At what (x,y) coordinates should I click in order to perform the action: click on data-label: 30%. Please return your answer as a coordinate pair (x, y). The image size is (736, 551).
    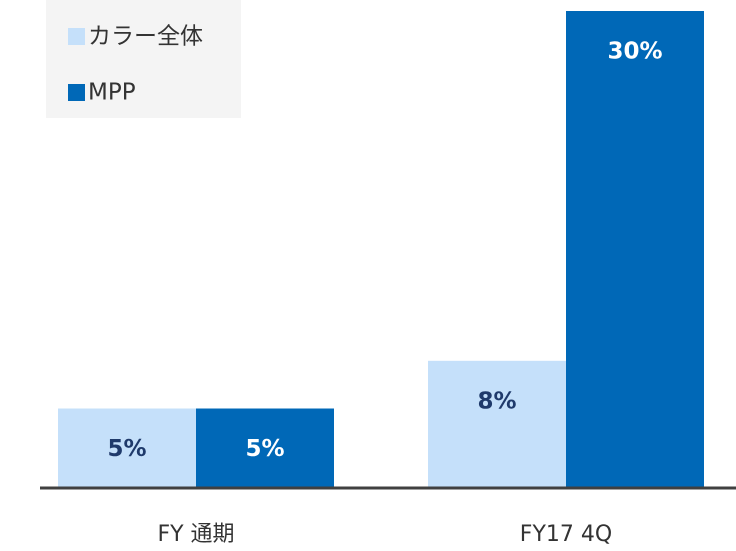
    Looking at the image, I should click on (634, 52).